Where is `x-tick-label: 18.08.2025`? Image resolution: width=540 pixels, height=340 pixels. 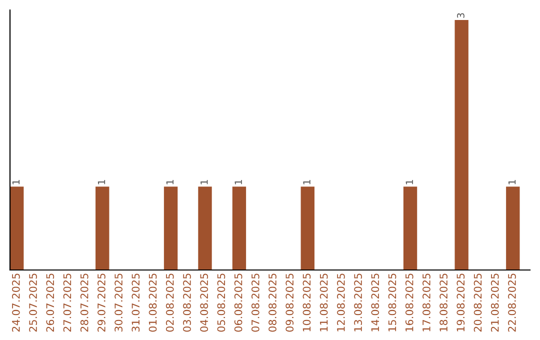 x-tick-label: 18.08.2025 is located at coordinates (444, 303).